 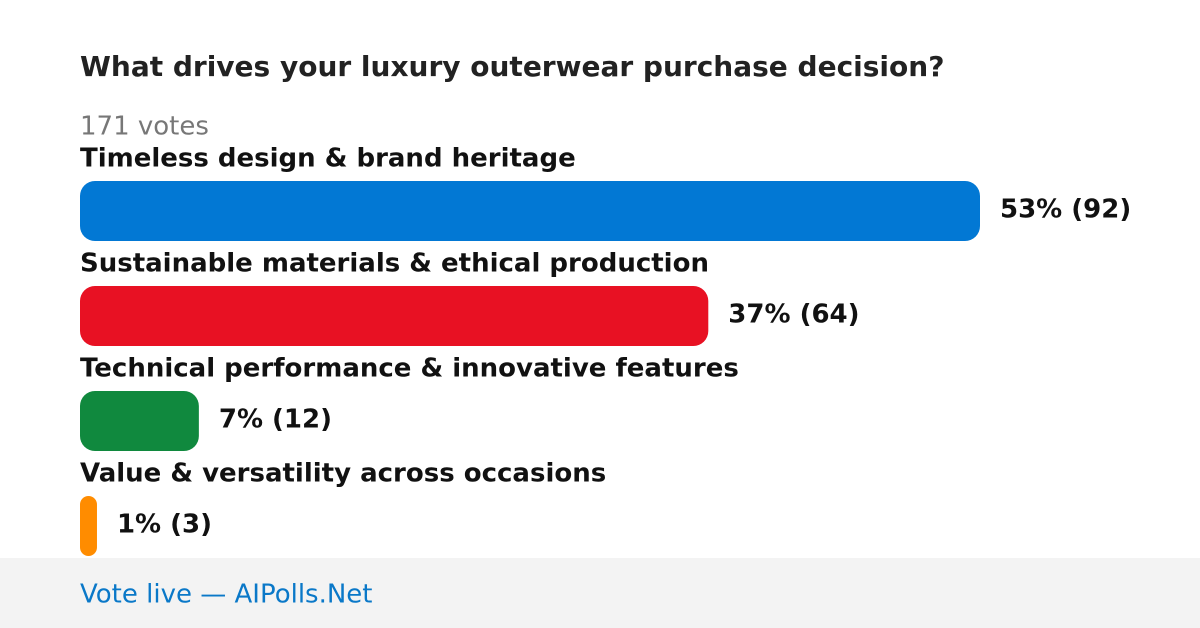 I want to click on footer-bar, so click(x=600, y=593).